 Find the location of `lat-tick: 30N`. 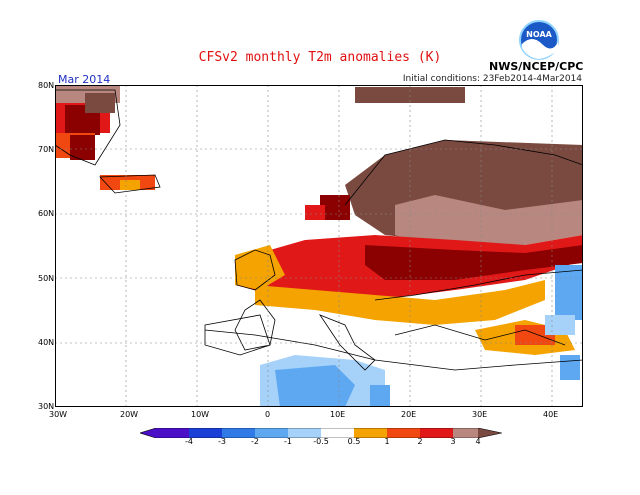

lat-tick: 30N is located at coordinates (46, 406).